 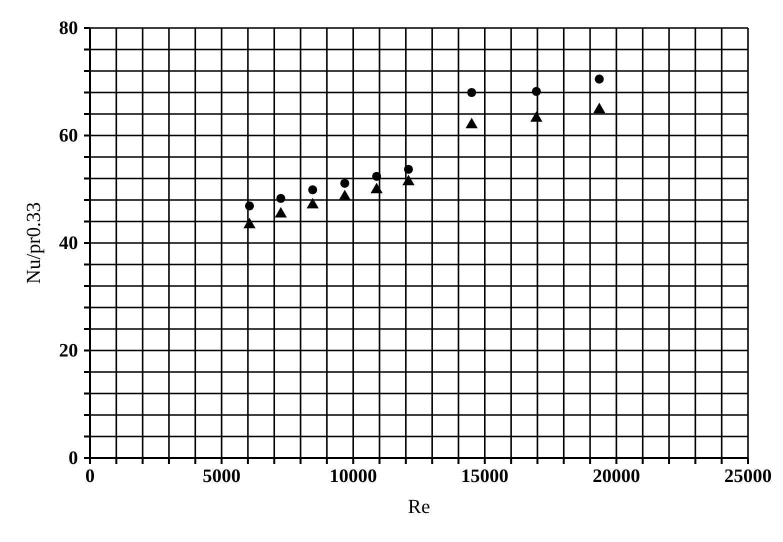 What do you see at coordinates (419, 507) in the screenshot?
I see `x-axis-title: Re` at bounding box center [419, 507].